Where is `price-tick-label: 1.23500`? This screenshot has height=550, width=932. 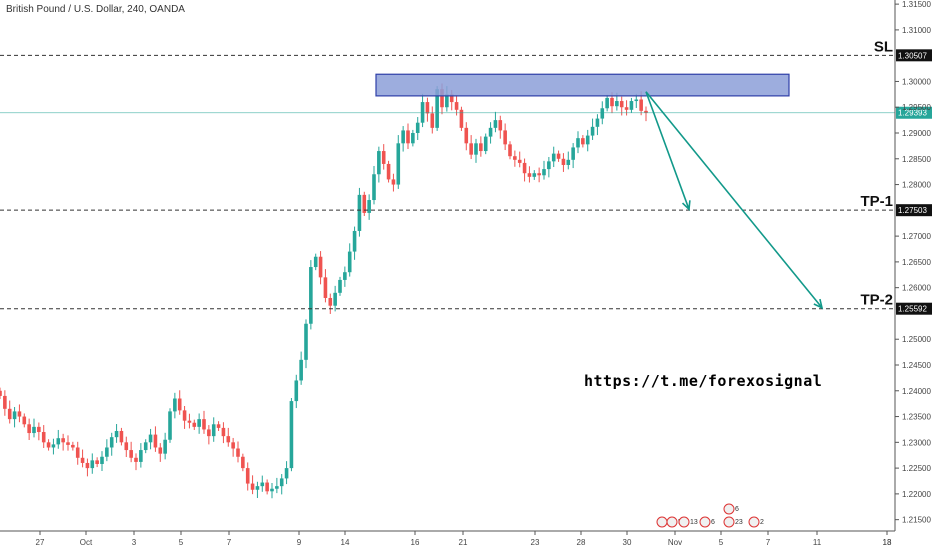 price-tick-label: 1.23500 is located at coordinates (916, 417).